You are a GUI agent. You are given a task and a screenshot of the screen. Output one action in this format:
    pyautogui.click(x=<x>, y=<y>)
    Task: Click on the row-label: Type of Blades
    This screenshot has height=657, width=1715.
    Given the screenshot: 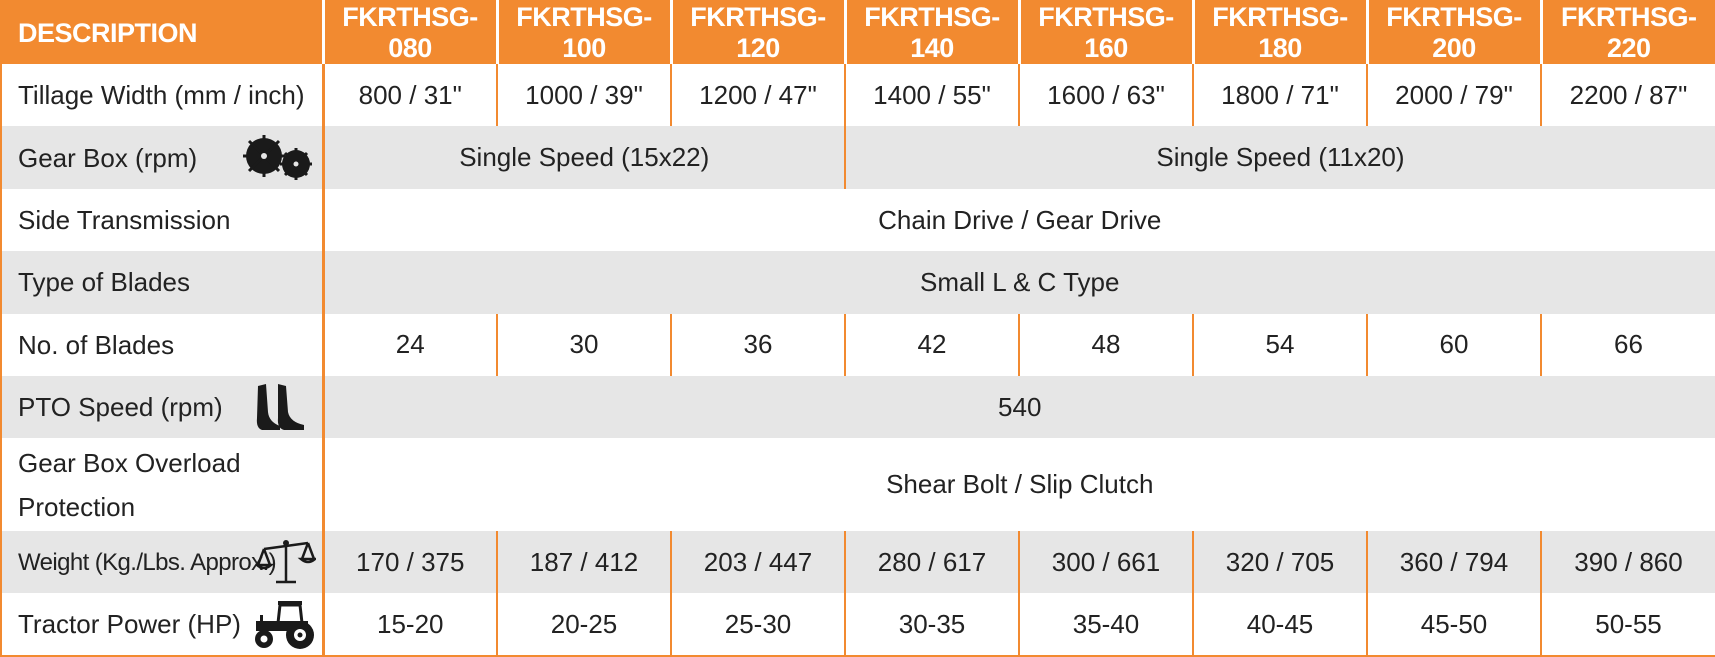 What is the action you would take?
    pyautogui.click(x=163, y=282)
    